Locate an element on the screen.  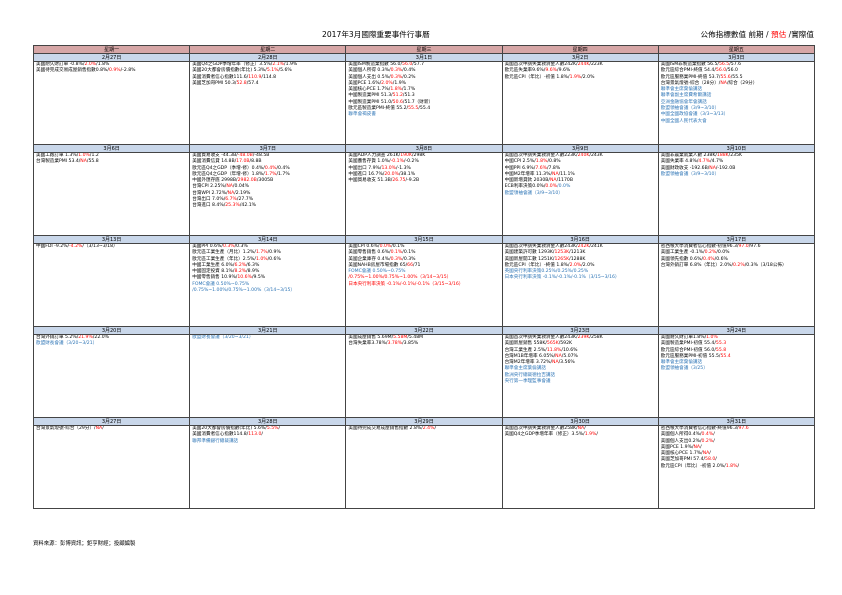
event-text: /0.8% is located at coordinates (554, 162).